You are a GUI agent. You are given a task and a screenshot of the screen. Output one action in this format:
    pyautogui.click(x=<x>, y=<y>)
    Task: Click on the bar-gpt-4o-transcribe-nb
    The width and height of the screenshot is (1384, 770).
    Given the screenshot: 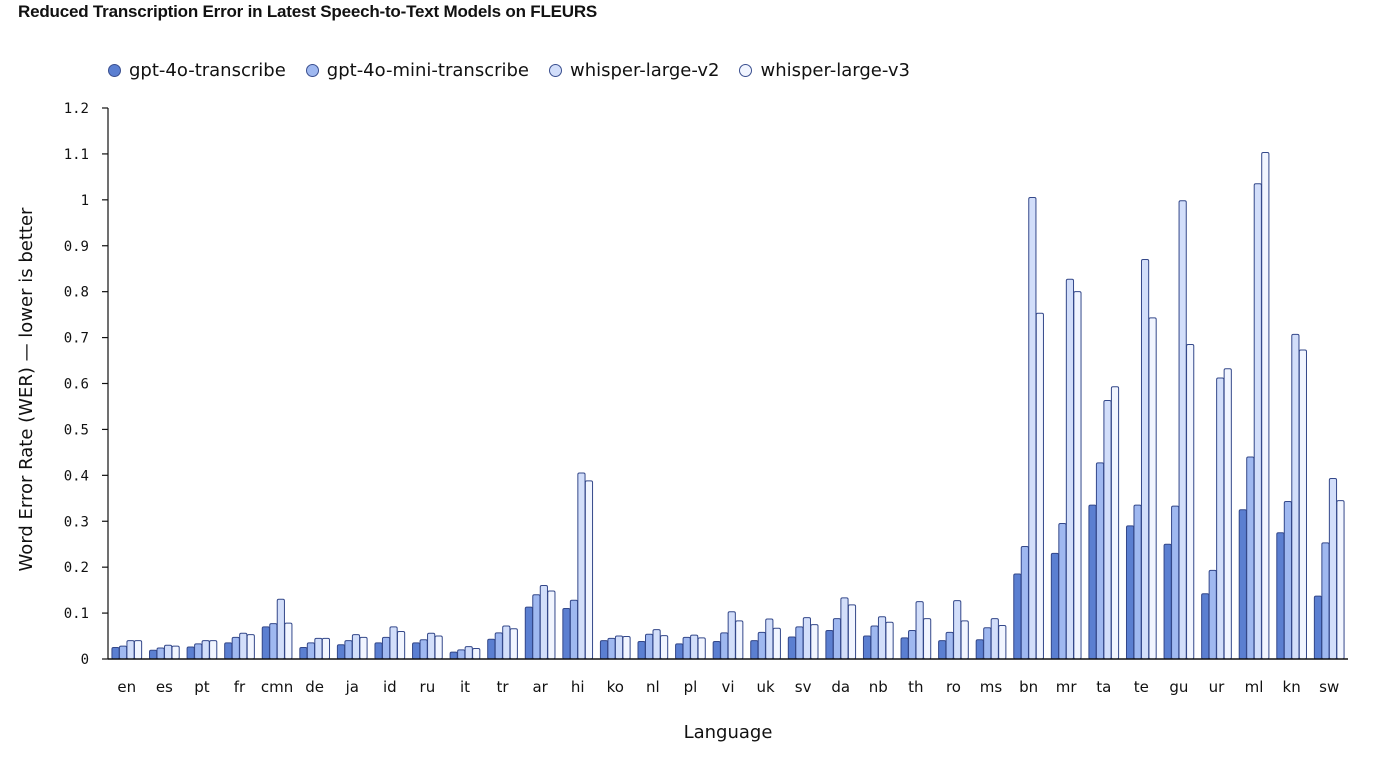 What is the action you would take?
    pyautogui.click(x=867, y=647)
    